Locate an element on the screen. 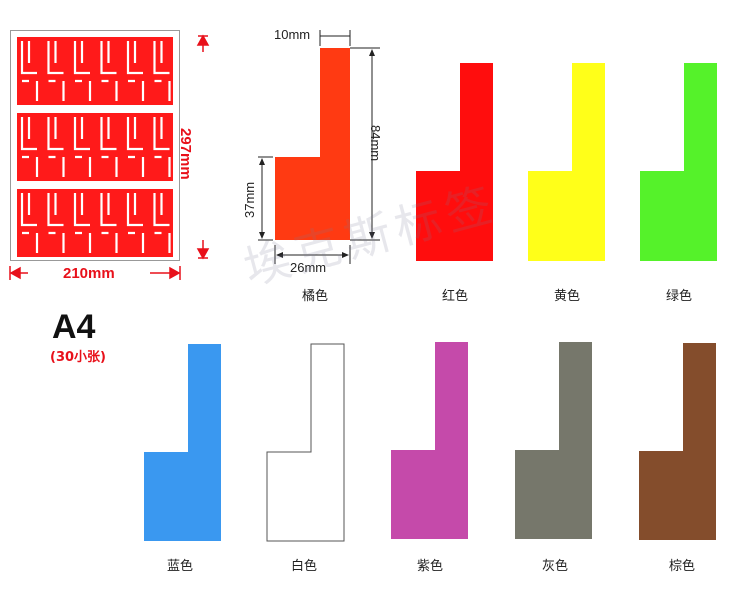 The height and width of the screenshot is (602, 750). body-width-label: 26mm is located at coordinates (308, 267).